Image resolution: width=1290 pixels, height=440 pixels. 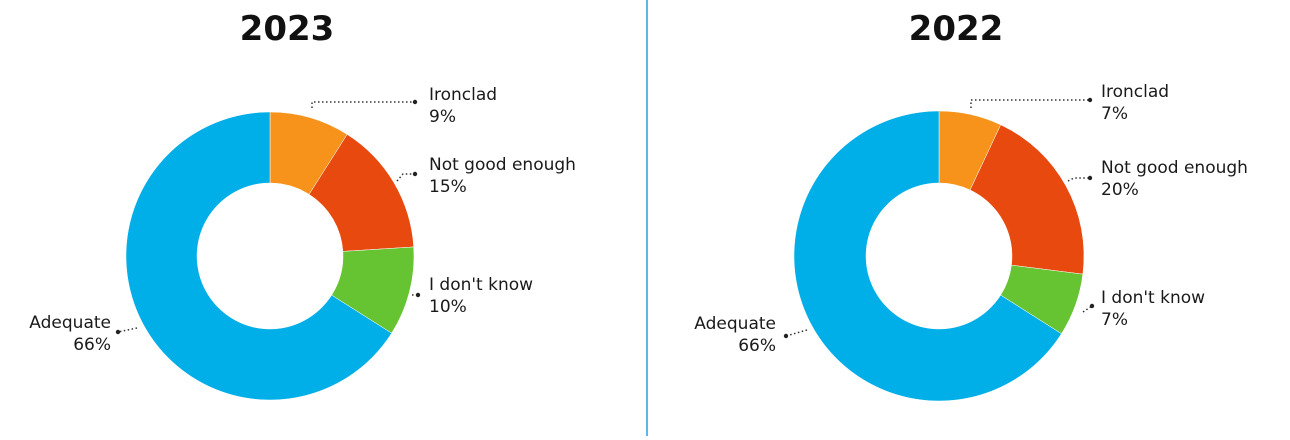 I want to click on chart-title: 2022, so click(x=956, y=29).